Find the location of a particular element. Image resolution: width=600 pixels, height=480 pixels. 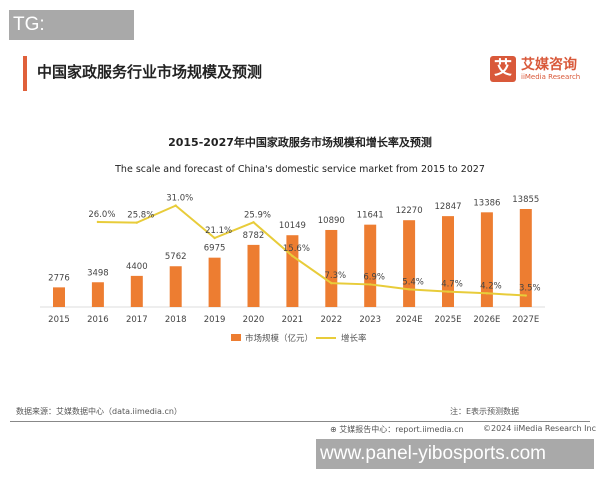

legend-bar-label: 市场规模（亿元） is located at coordinates (279, 338).